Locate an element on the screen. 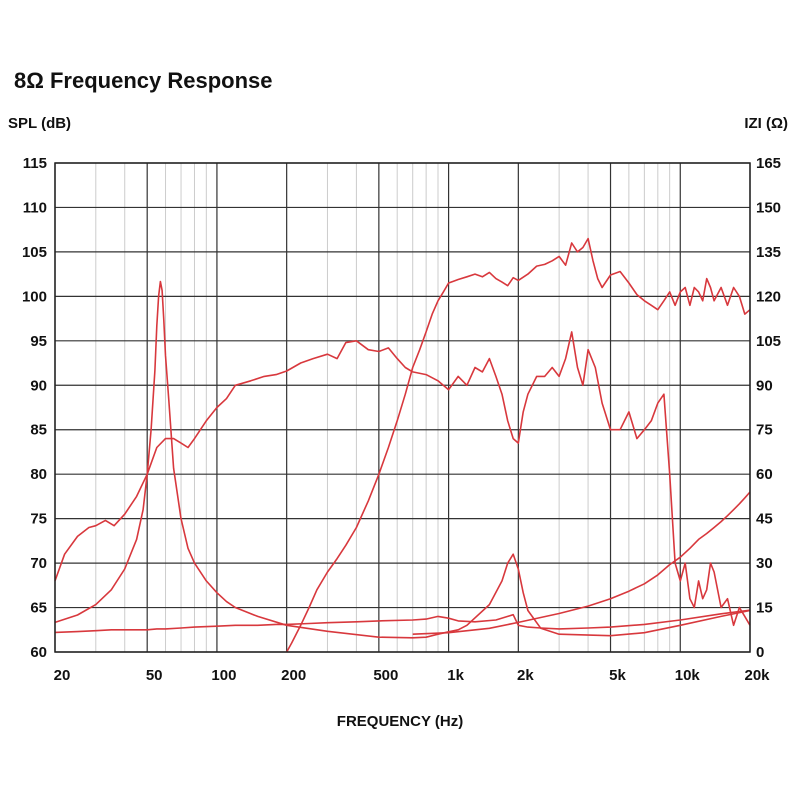  y-axis-left-label: SPL (dB) is located at coordinates (39, 123).